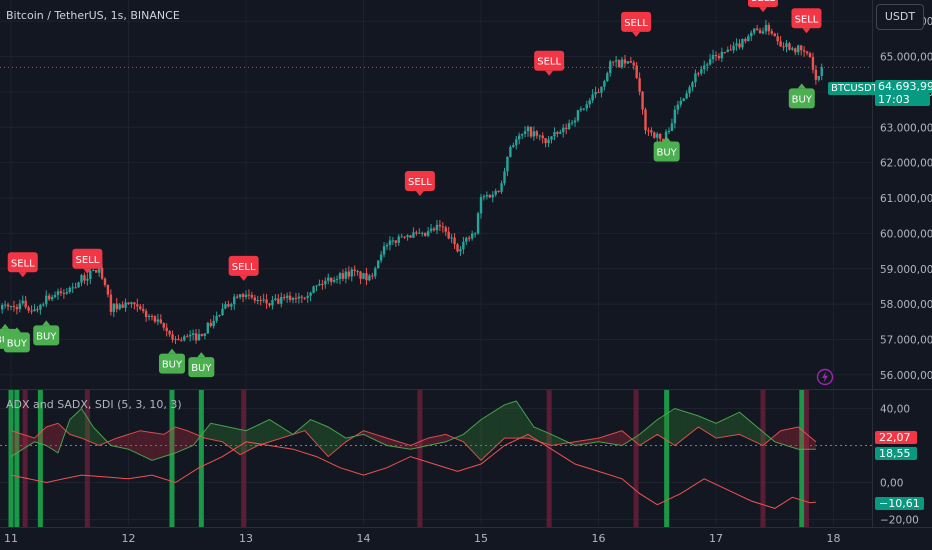  Describe the element at coordinates (599, 538) in the screenshot. I see `time-tick-label: 16` at that location.